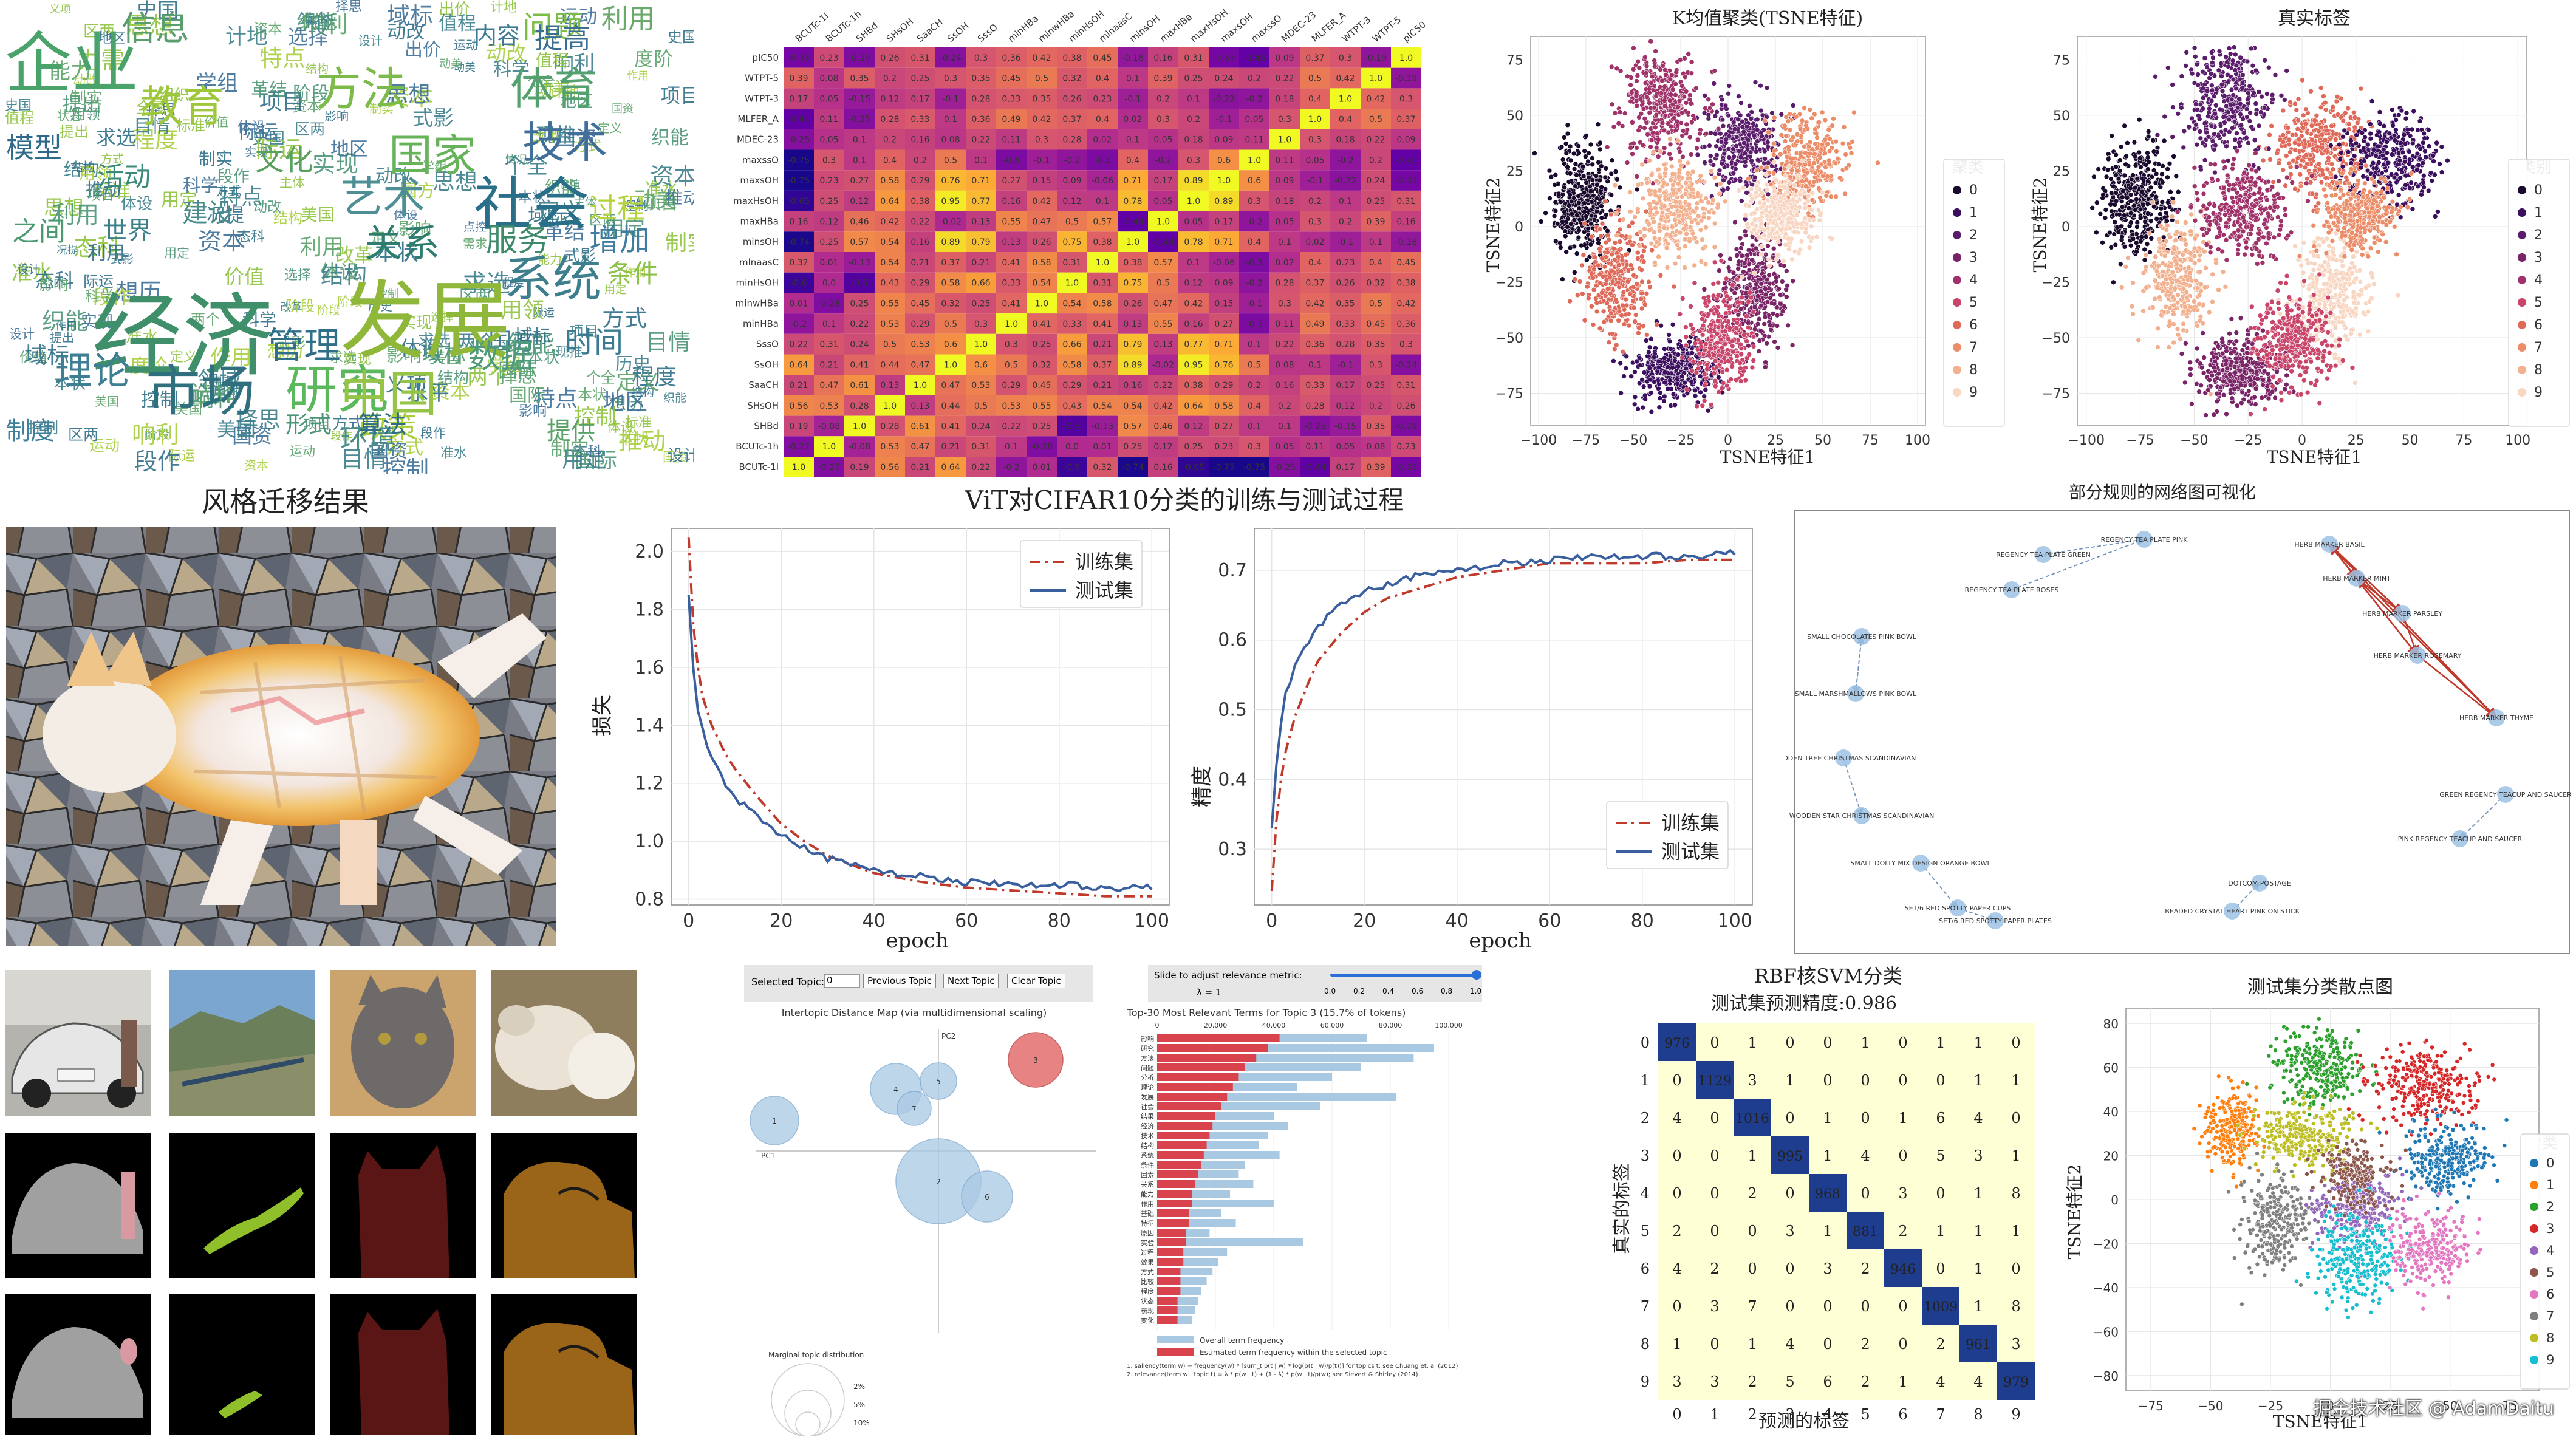 The height and width of the screenshot is (1437, 2576). What do you see at coordinates (1042, 447) in the screenshot?
I see `heatmap-cell-value: -0.28` at bounding box center [1042, 447].